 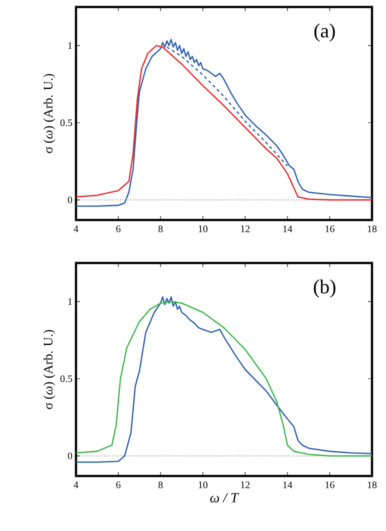 What do you see at coordinates (225, 497) in the screenshot?
I see `x-axis-title: ω / T` at bounding box center [225, 497].